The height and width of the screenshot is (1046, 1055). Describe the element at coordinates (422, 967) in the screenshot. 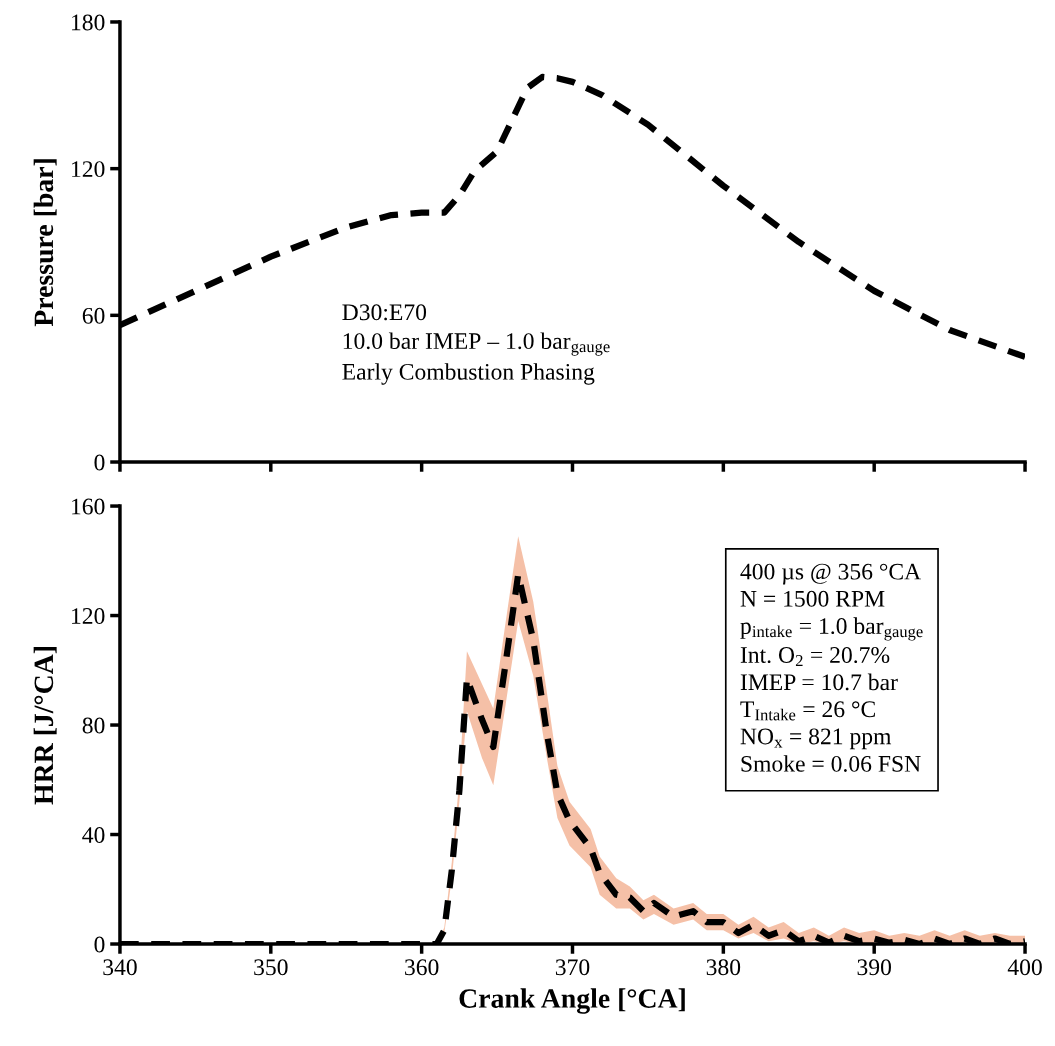

I see `x-tick-label: 360` at that location.